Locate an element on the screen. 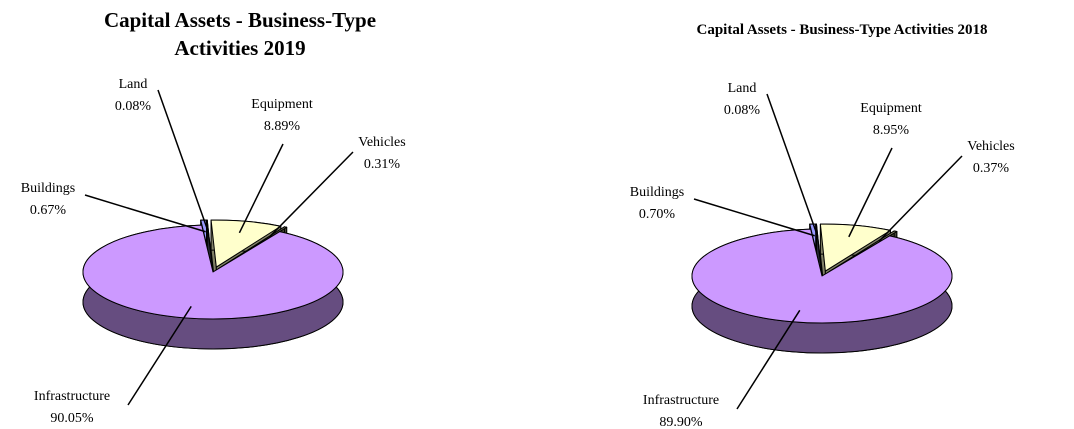 This screenshot has height=429, width=1074. value-label: 0.37% is located at coordinates (991, 168).